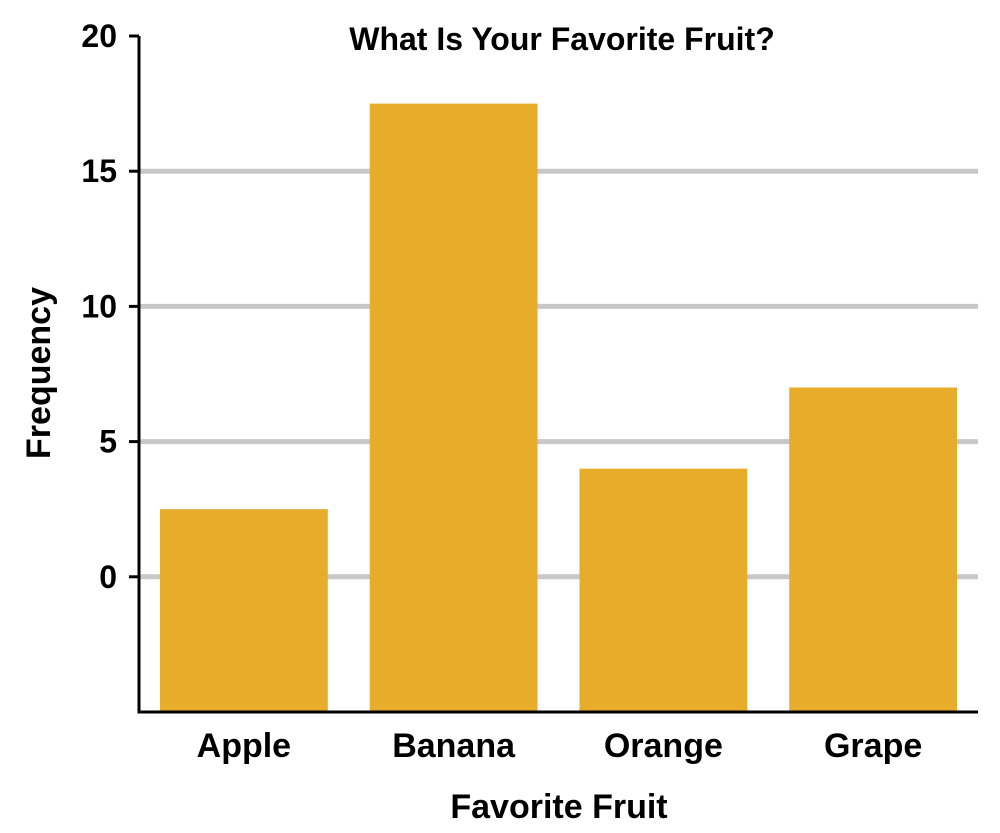 The width and height of the screenshot is (1000, 833). Describe the element at coordinates (39, 373) in the screenshot. I see `y-axis-title: Frequency` at that location.